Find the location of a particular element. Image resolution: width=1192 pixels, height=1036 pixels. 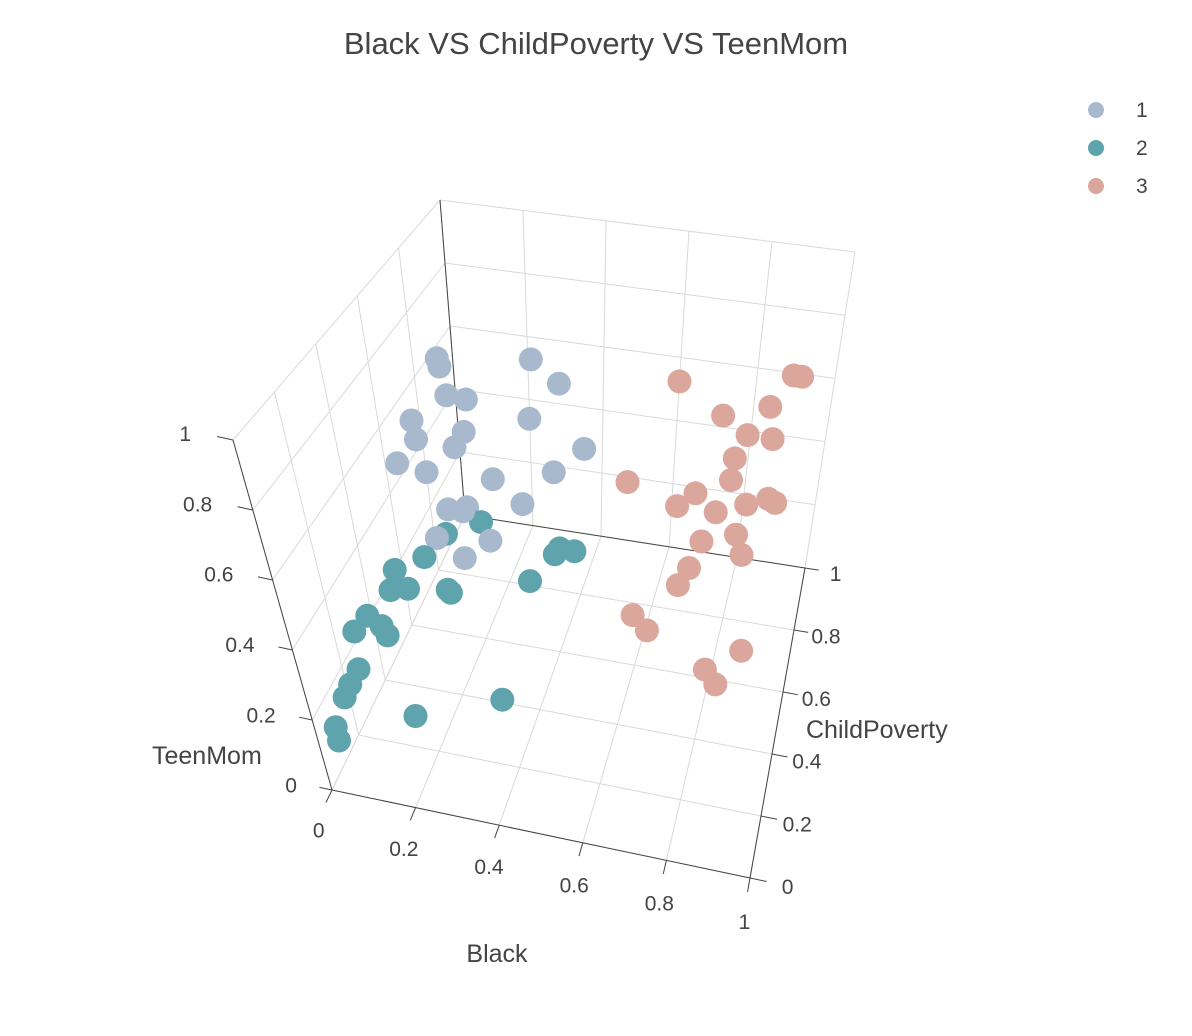

x-tick-label: 0.4 is located at coordinates (489, 867).